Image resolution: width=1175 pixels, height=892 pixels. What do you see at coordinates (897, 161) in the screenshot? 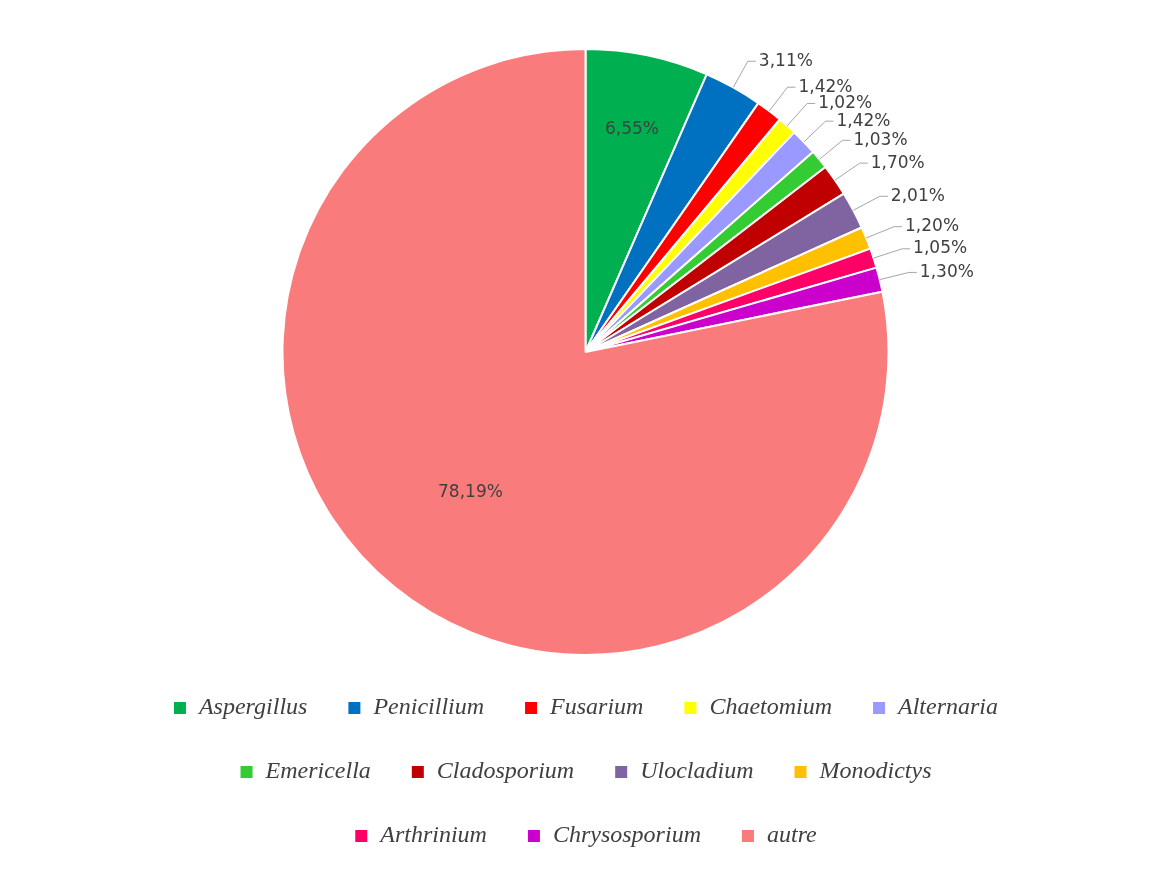
I see `data-label: 1,70%` at bounding box center [897, 161].